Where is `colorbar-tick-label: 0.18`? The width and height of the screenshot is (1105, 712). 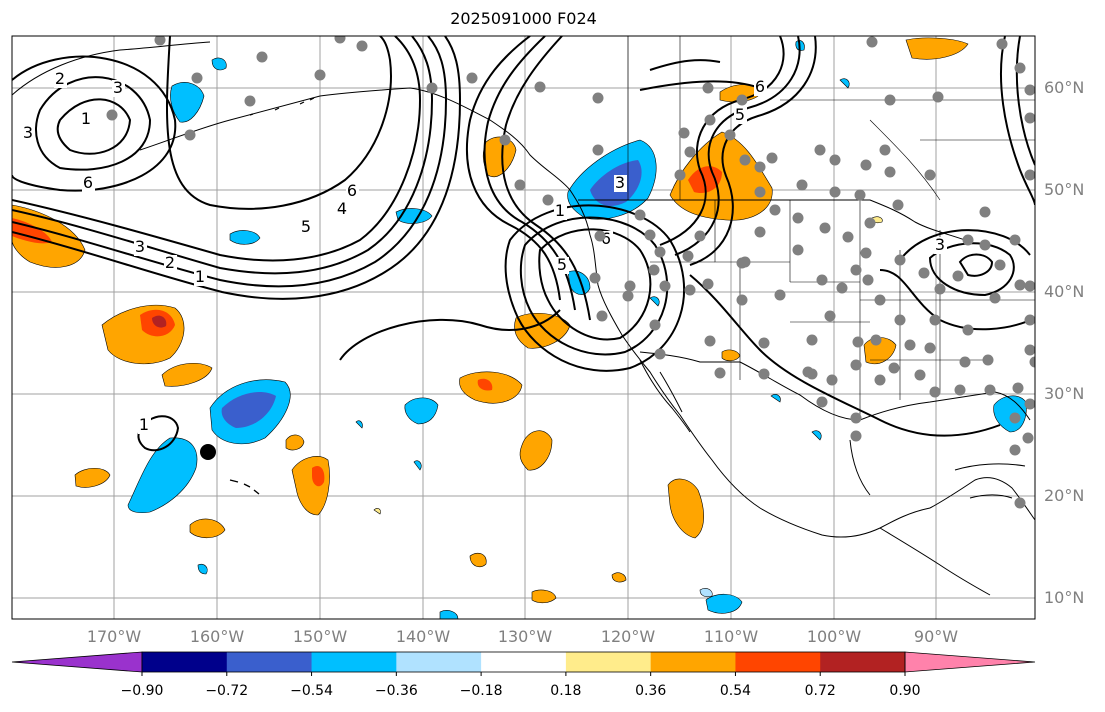
colorbar-tick-label: 0.18 is located at coordinates (566, 691).